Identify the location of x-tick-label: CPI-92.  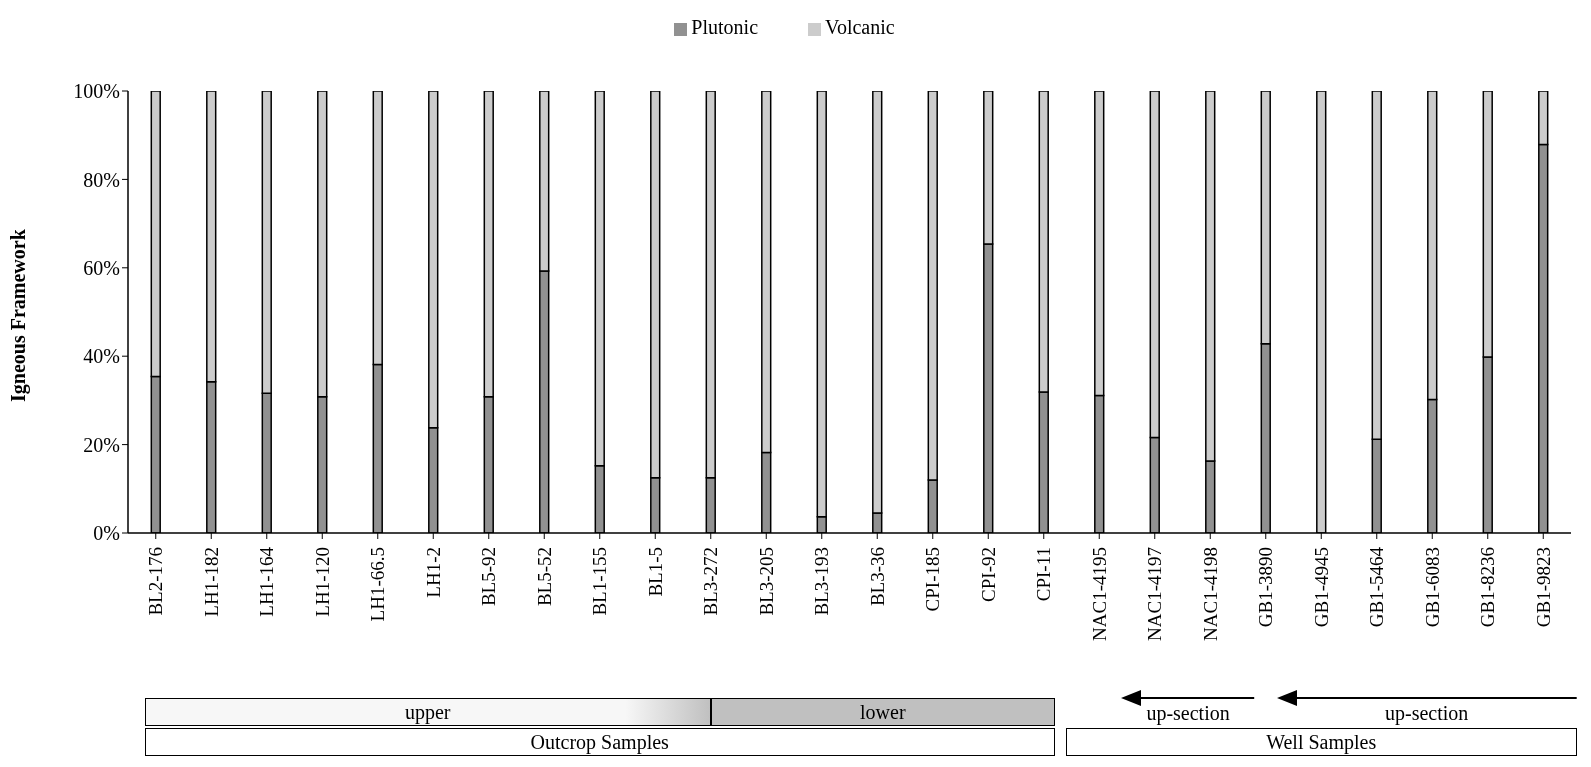
(988, 574).